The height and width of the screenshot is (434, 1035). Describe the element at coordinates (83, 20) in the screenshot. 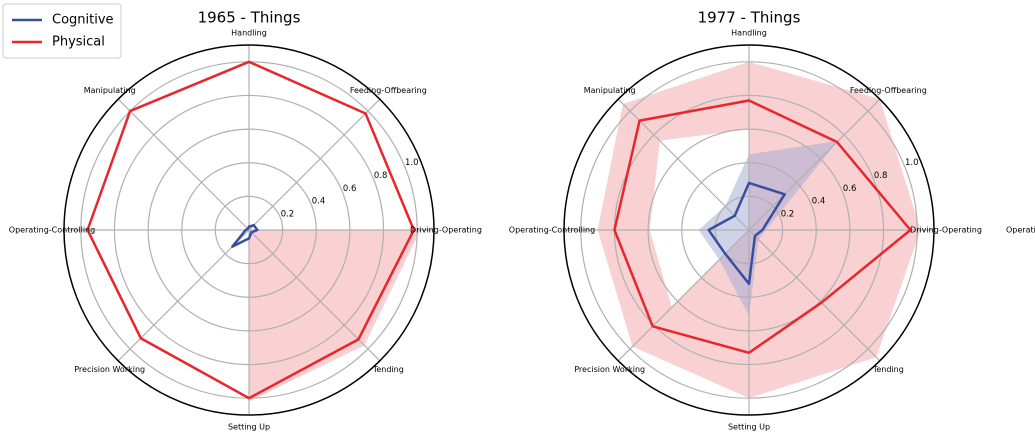

I see `legend-label: Cognitive` at that location.